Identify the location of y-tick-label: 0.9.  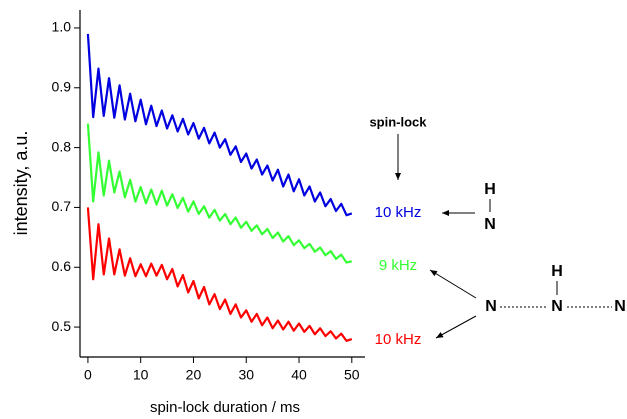
(62, 86).